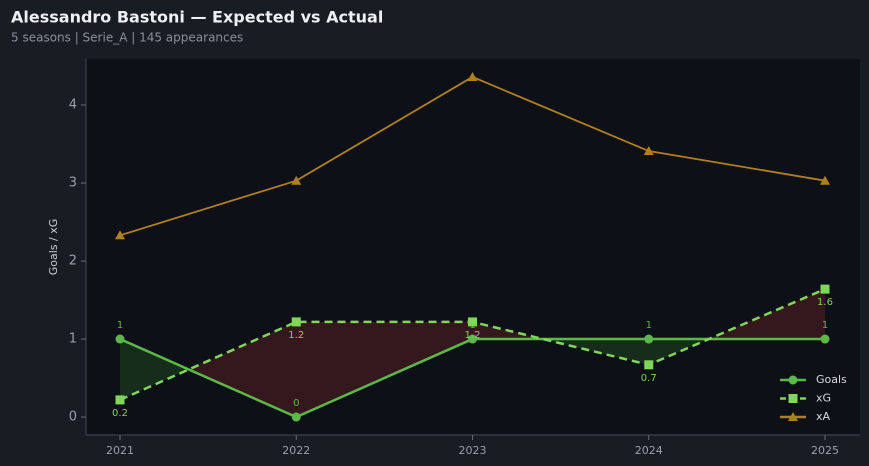  Describe the element at coordinates (473, 450) in the screenshot. I see `x-tick-label: 2023` at that location.